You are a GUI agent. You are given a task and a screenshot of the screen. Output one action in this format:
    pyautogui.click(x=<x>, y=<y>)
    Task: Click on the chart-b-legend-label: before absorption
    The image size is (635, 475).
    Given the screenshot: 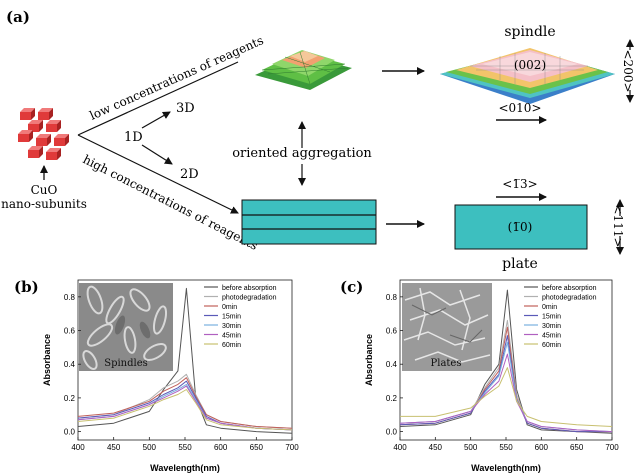 What is the action you would take?
    pyautogui.click(x=249, y=288)
    